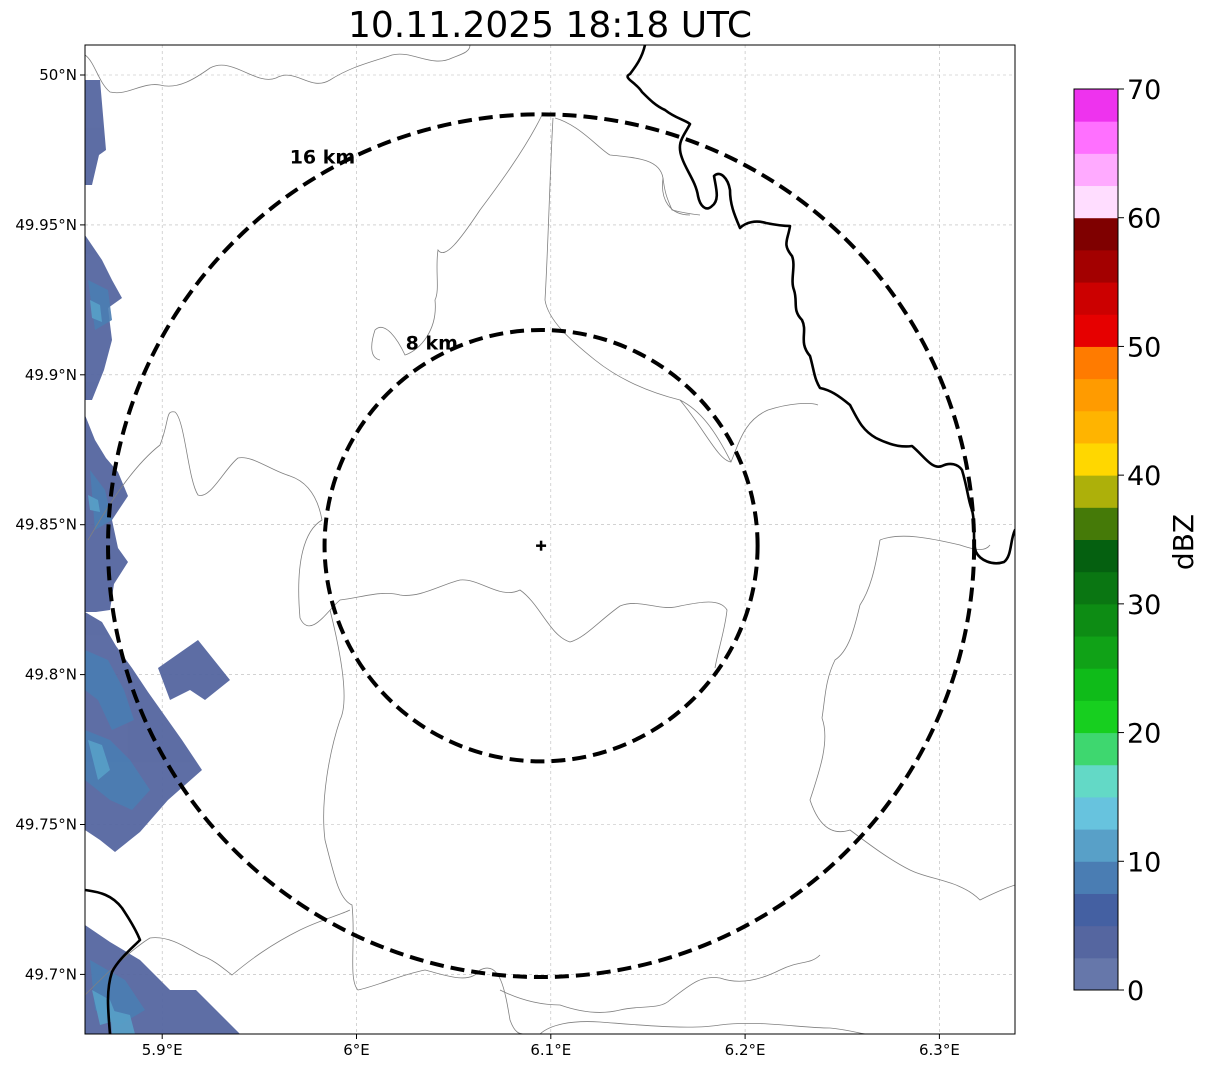  Describe the element at coordinates (46, 825) in the screenshot. I see `lat-tick-label-5: 49.75°N` at that location.